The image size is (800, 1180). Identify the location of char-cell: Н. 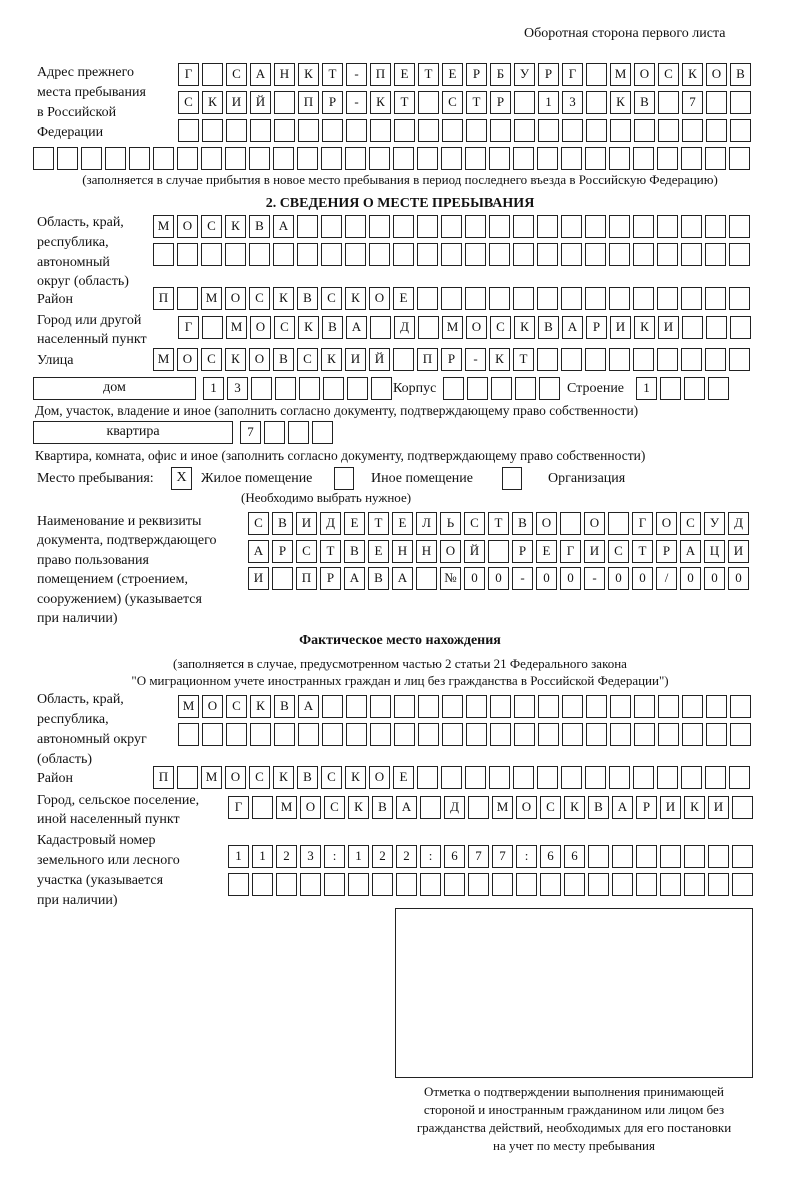
(284, 74).